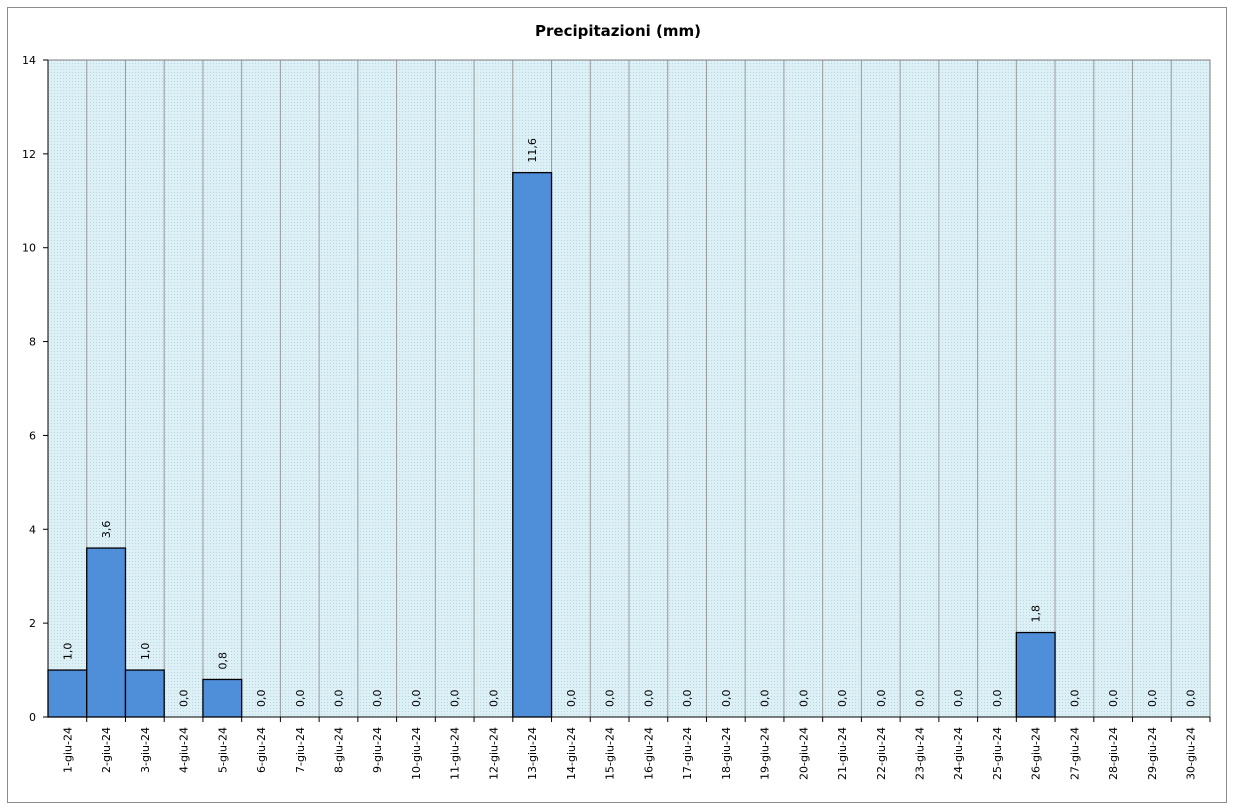 The image size is (1233, 810). What do you see at coordinates (726, 753) in the screenshot?
I see `x-tick-label: 18-giu-24` at bounding box center [726, 753].